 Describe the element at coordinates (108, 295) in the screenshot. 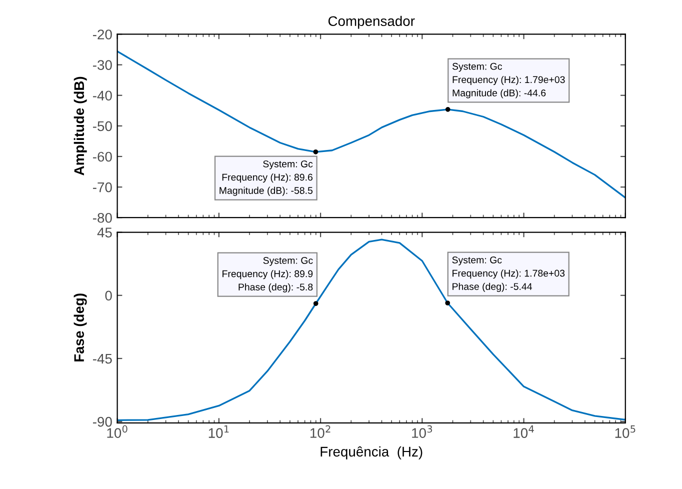

I see `y-tick-label: 0` at that location.